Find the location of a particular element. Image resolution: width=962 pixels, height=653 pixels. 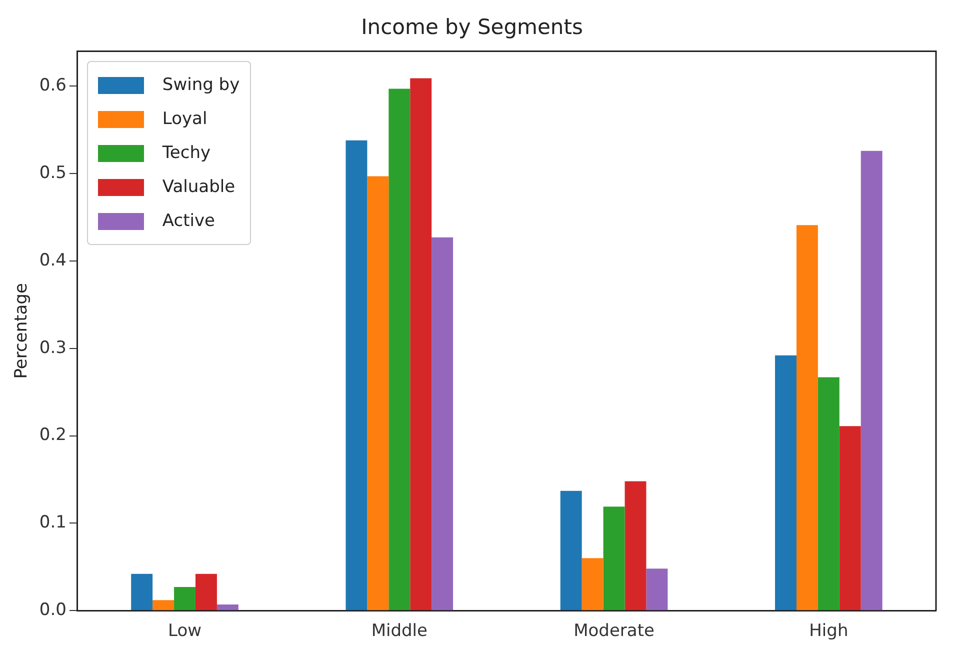

legend-label: Swing by is located at coordinates (201, 85).